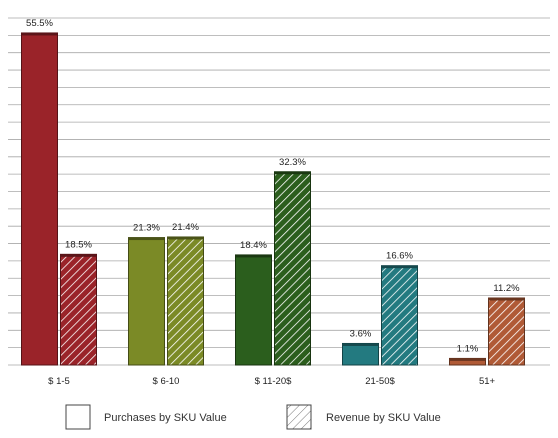 The width and height of the screenshot is (558, 438). Describe the element at coordinates (292, 162) in the screenshot. I see `data-label-revenue-2: 32.3%` at that location.